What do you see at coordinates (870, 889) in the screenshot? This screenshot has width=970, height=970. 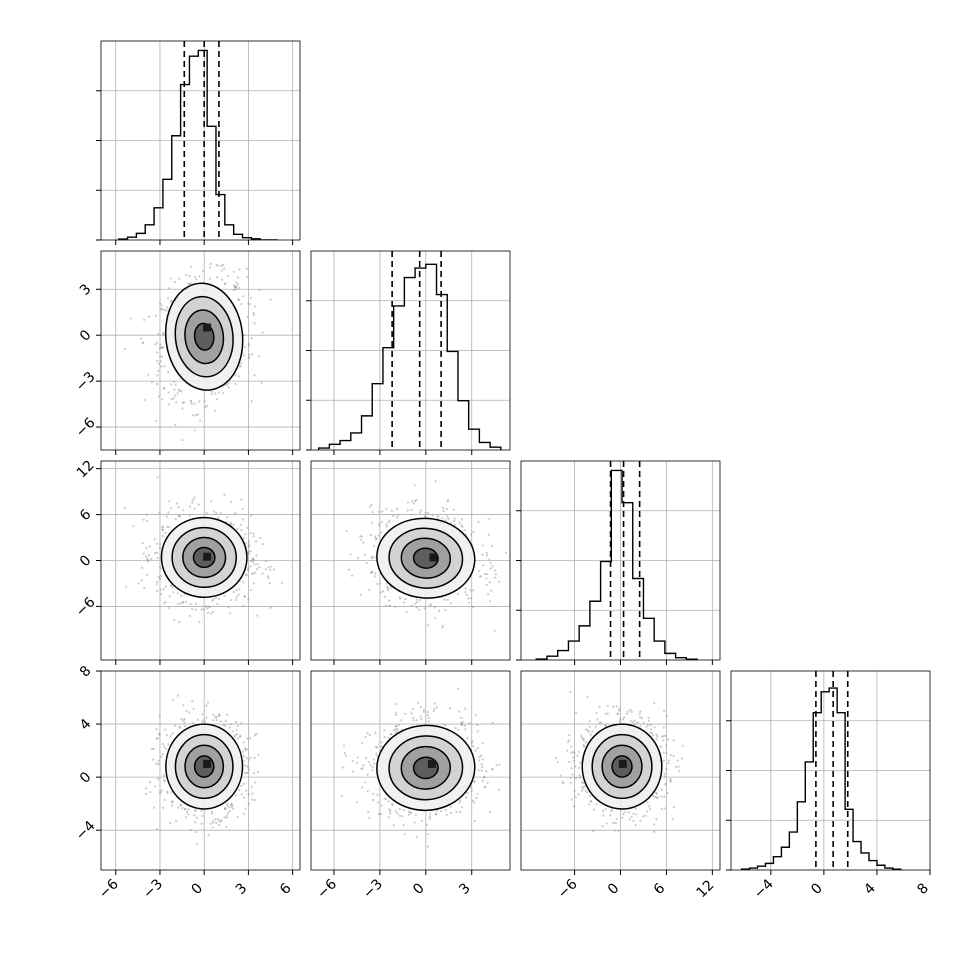 I see `x-tick-label: 4` at bounding box center [870, 889].